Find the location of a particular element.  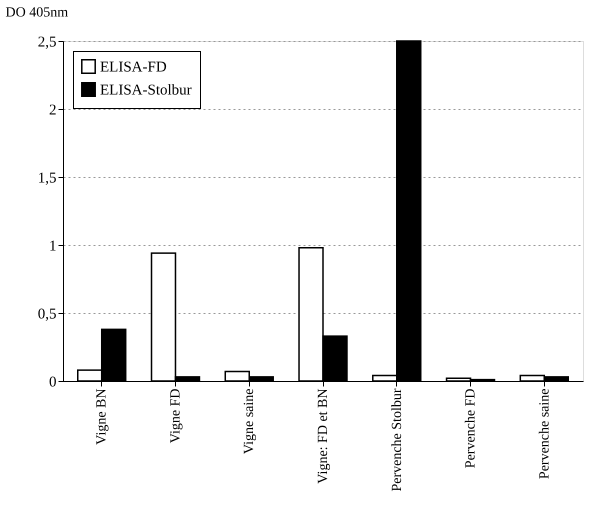

y-tick-label: 1 is located at coordinates (52, 246).